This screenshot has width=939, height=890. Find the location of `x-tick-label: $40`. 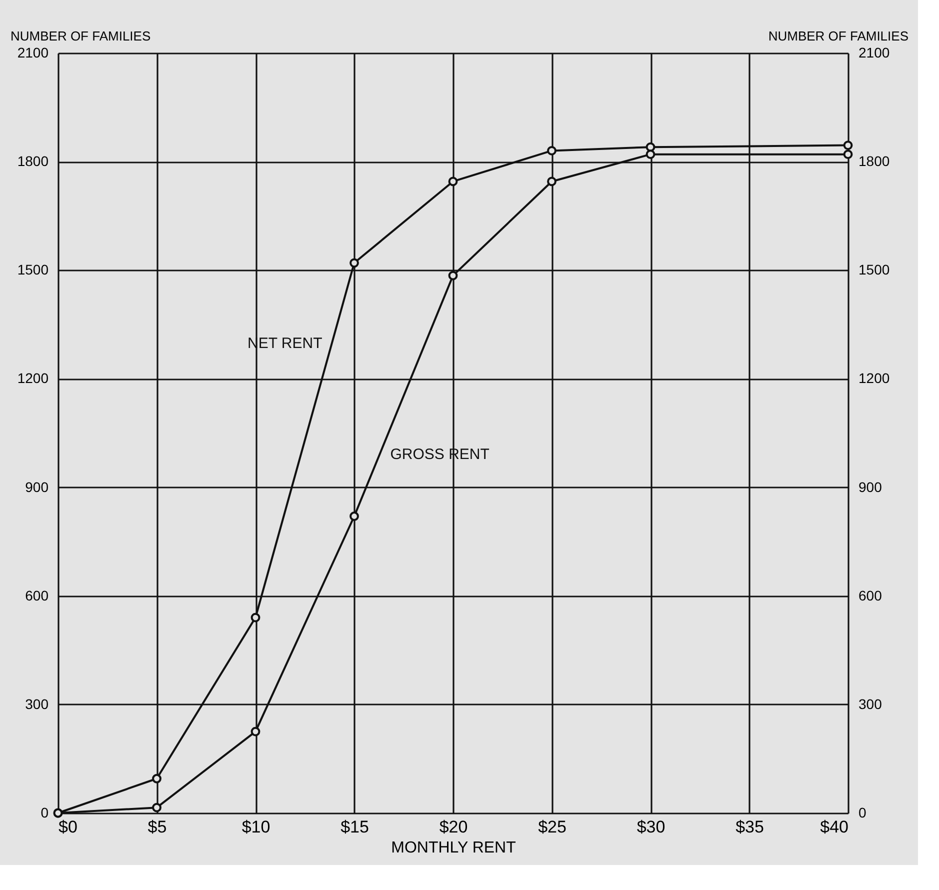

x-tick-label: $40 is located at coordinates (834, 827).